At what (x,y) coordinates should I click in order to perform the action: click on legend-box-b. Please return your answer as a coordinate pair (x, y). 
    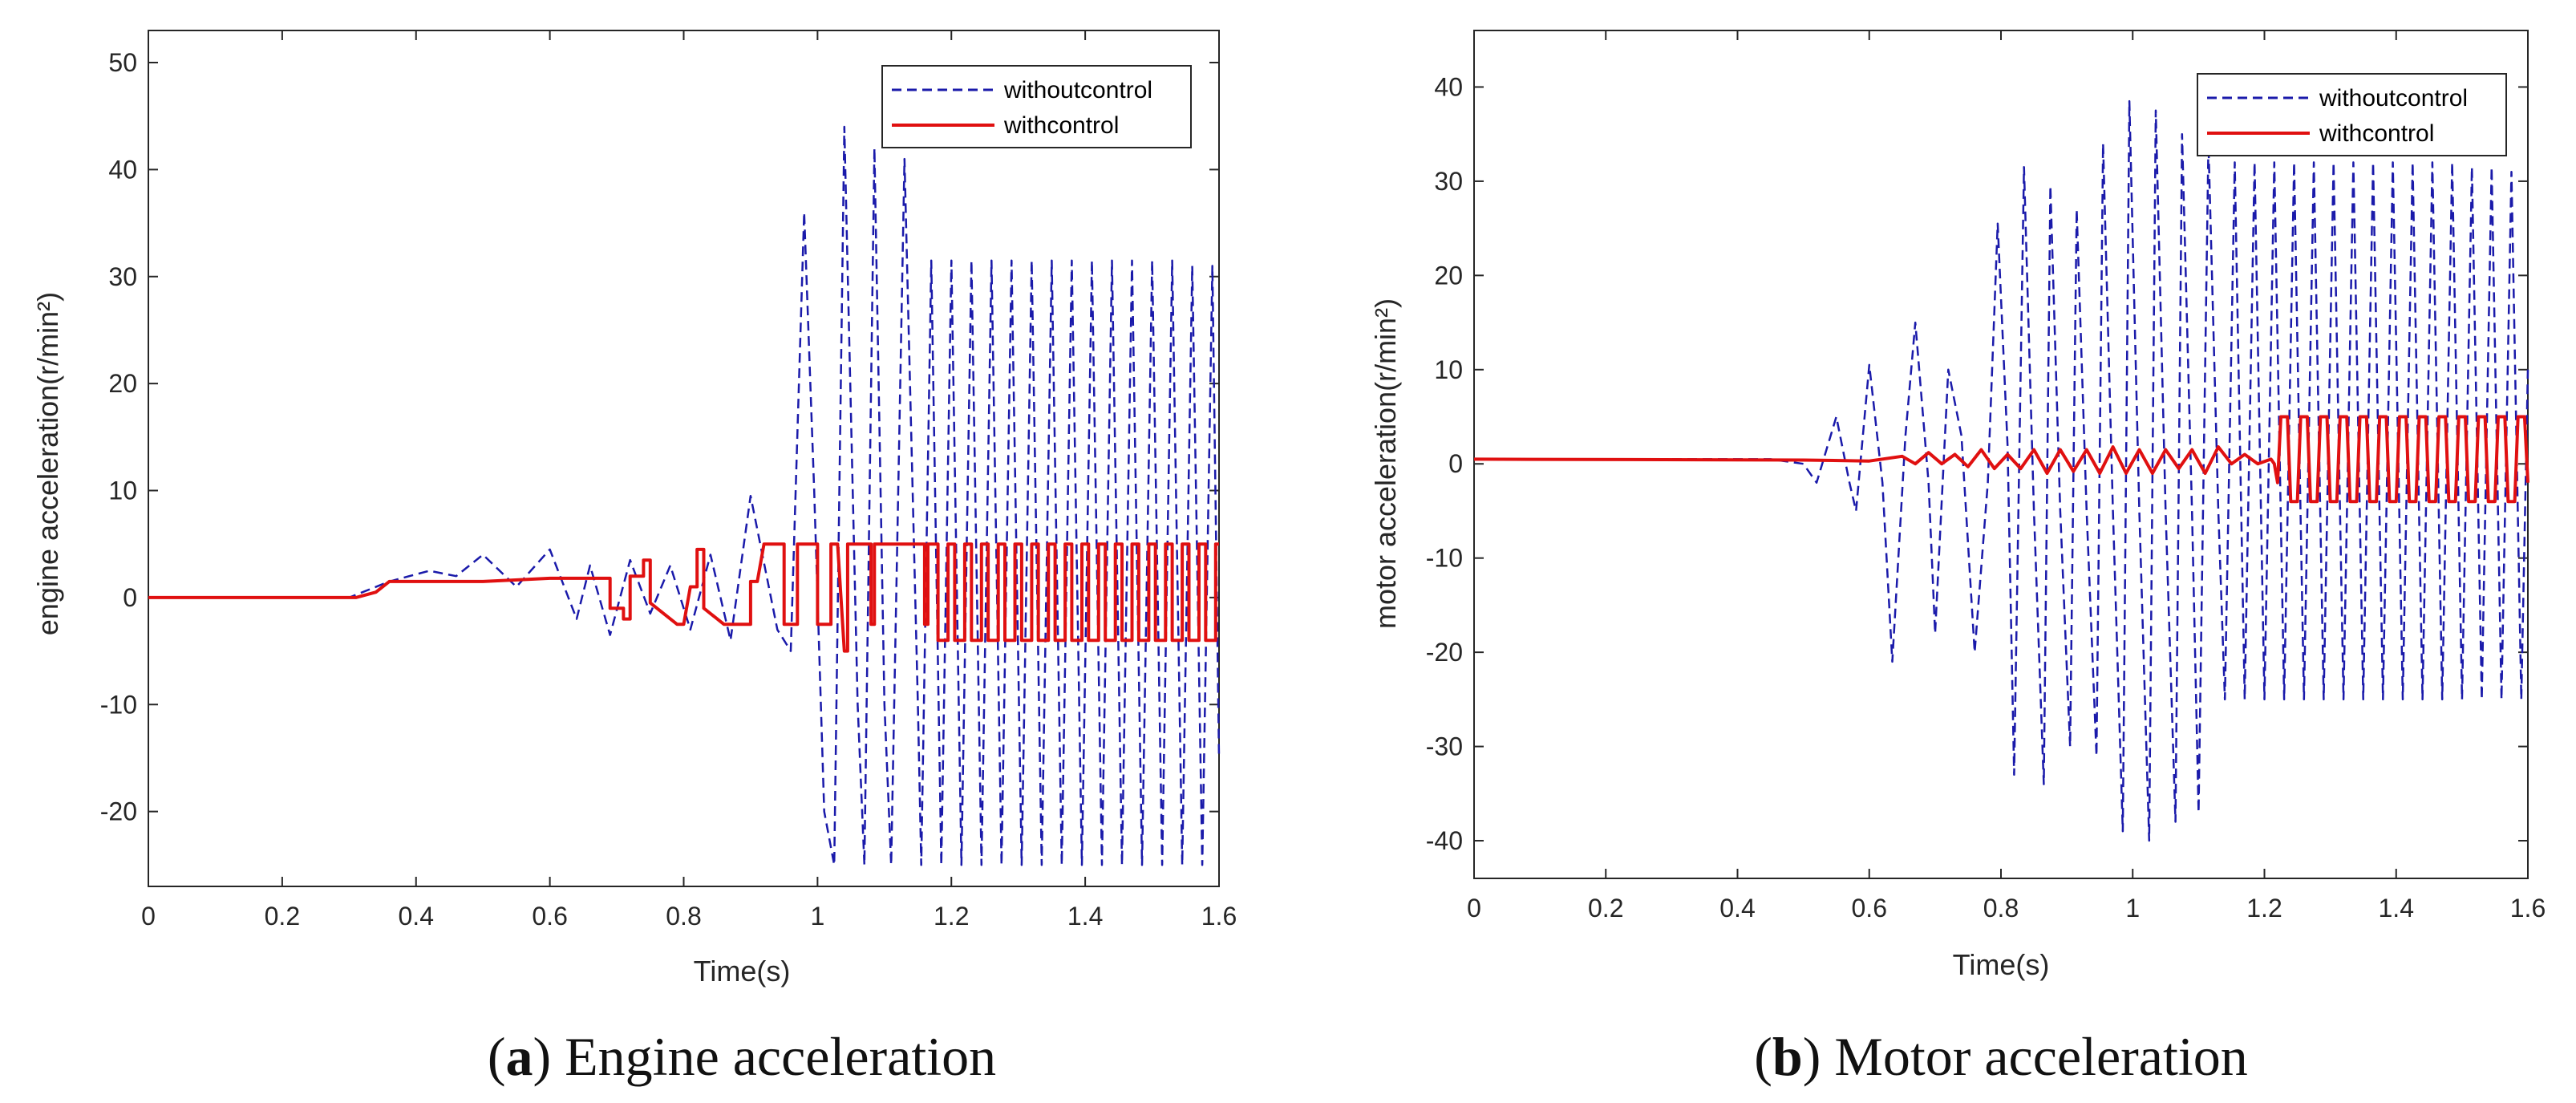
    Looking at the image, I should click on (2352, 114).